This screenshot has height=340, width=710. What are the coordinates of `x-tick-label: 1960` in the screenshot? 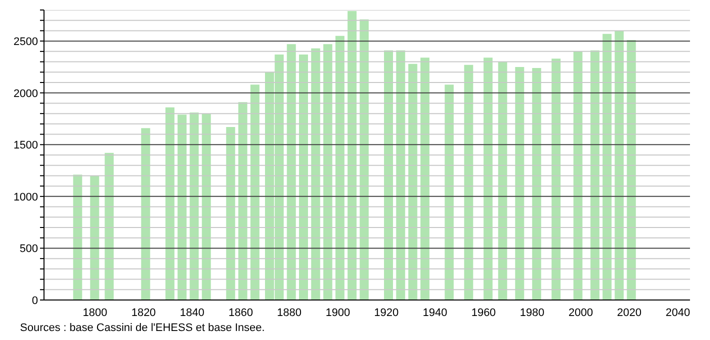 It's located at (483, 312).